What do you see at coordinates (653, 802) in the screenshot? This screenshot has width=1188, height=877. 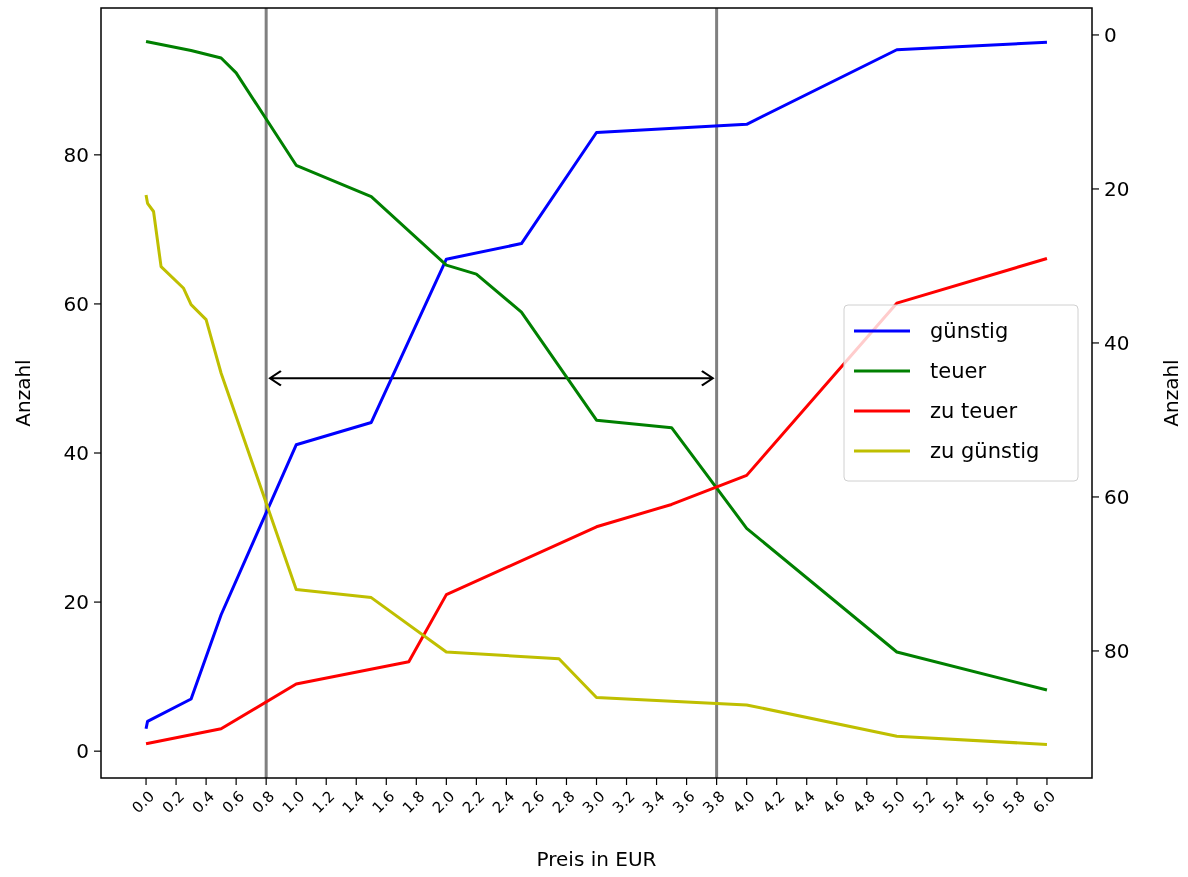 I see `x-tick-label: 3.4` at bounding box center [653, 802].